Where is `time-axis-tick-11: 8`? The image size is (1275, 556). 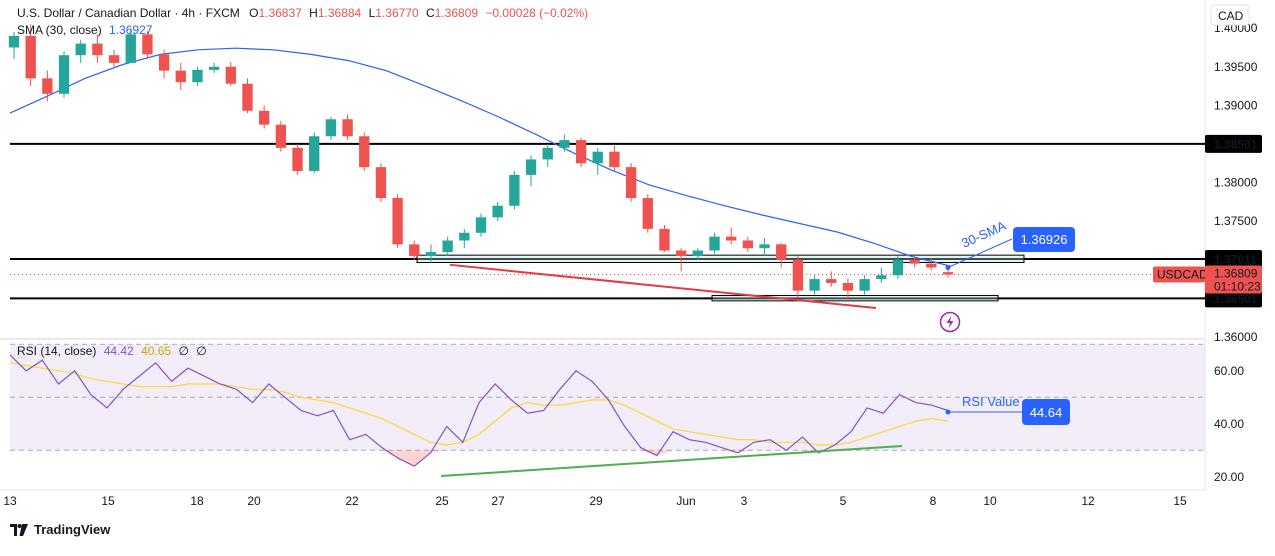 time-axis-tick-11: 8 is located at coordinates (933, 501).